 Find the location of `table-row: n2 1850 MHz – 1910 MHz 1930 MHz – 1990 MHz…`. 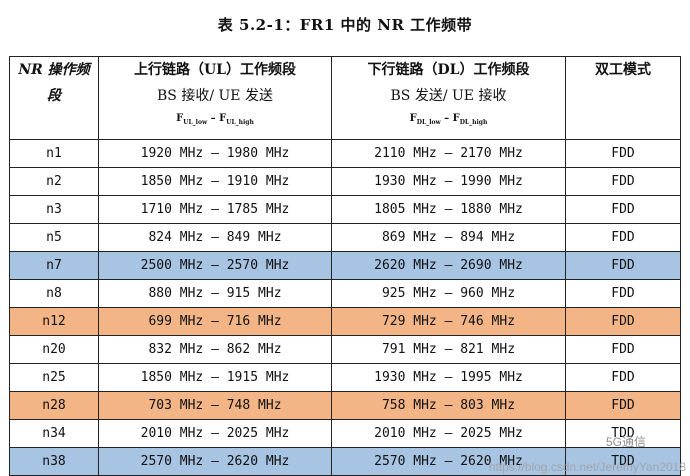

table-row: n2 1850 MHz – 1910 MHz 1930 MHz – 1990 MHz… is located at coordinates (345, 181).